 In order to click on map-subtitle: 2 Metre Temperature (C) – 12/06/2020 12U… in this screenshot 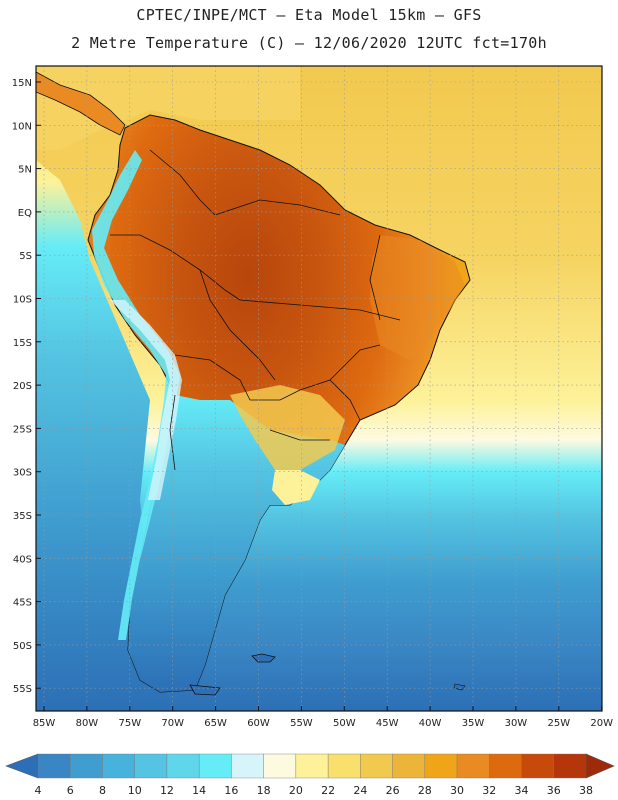, I will do `click(309, 43)`.